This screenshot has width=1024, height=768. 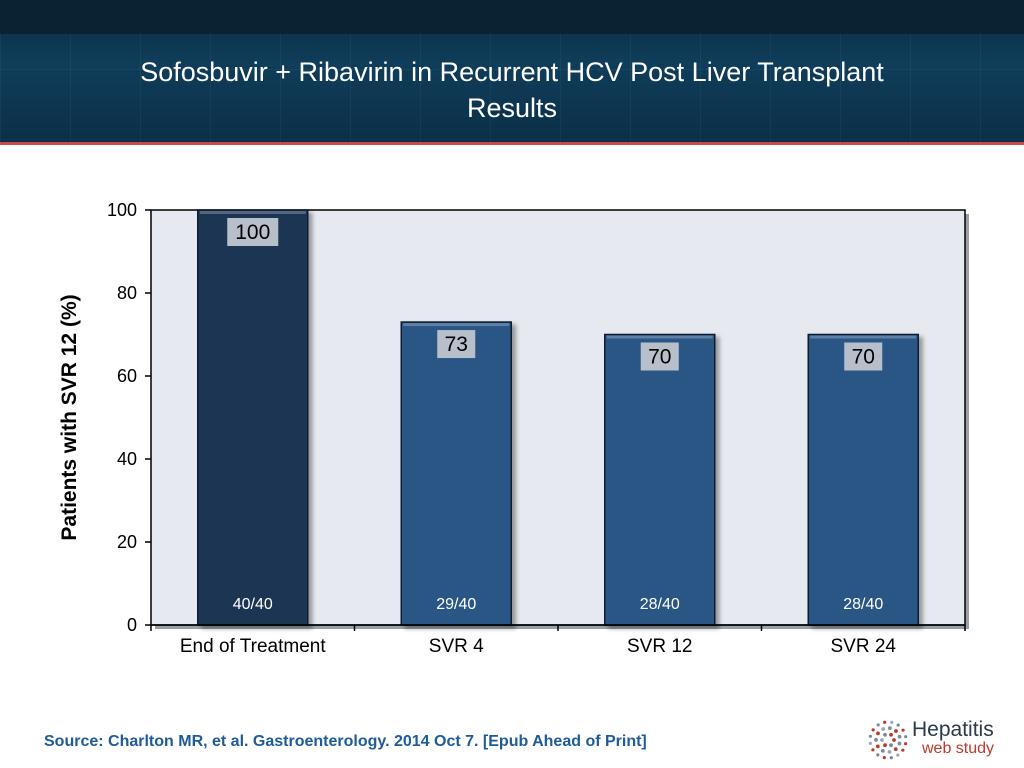 What do you see at coordinates (659, 646) in the screenshot?
I see `x-tick-label: SVR 12` at bounding box center [659, 646].